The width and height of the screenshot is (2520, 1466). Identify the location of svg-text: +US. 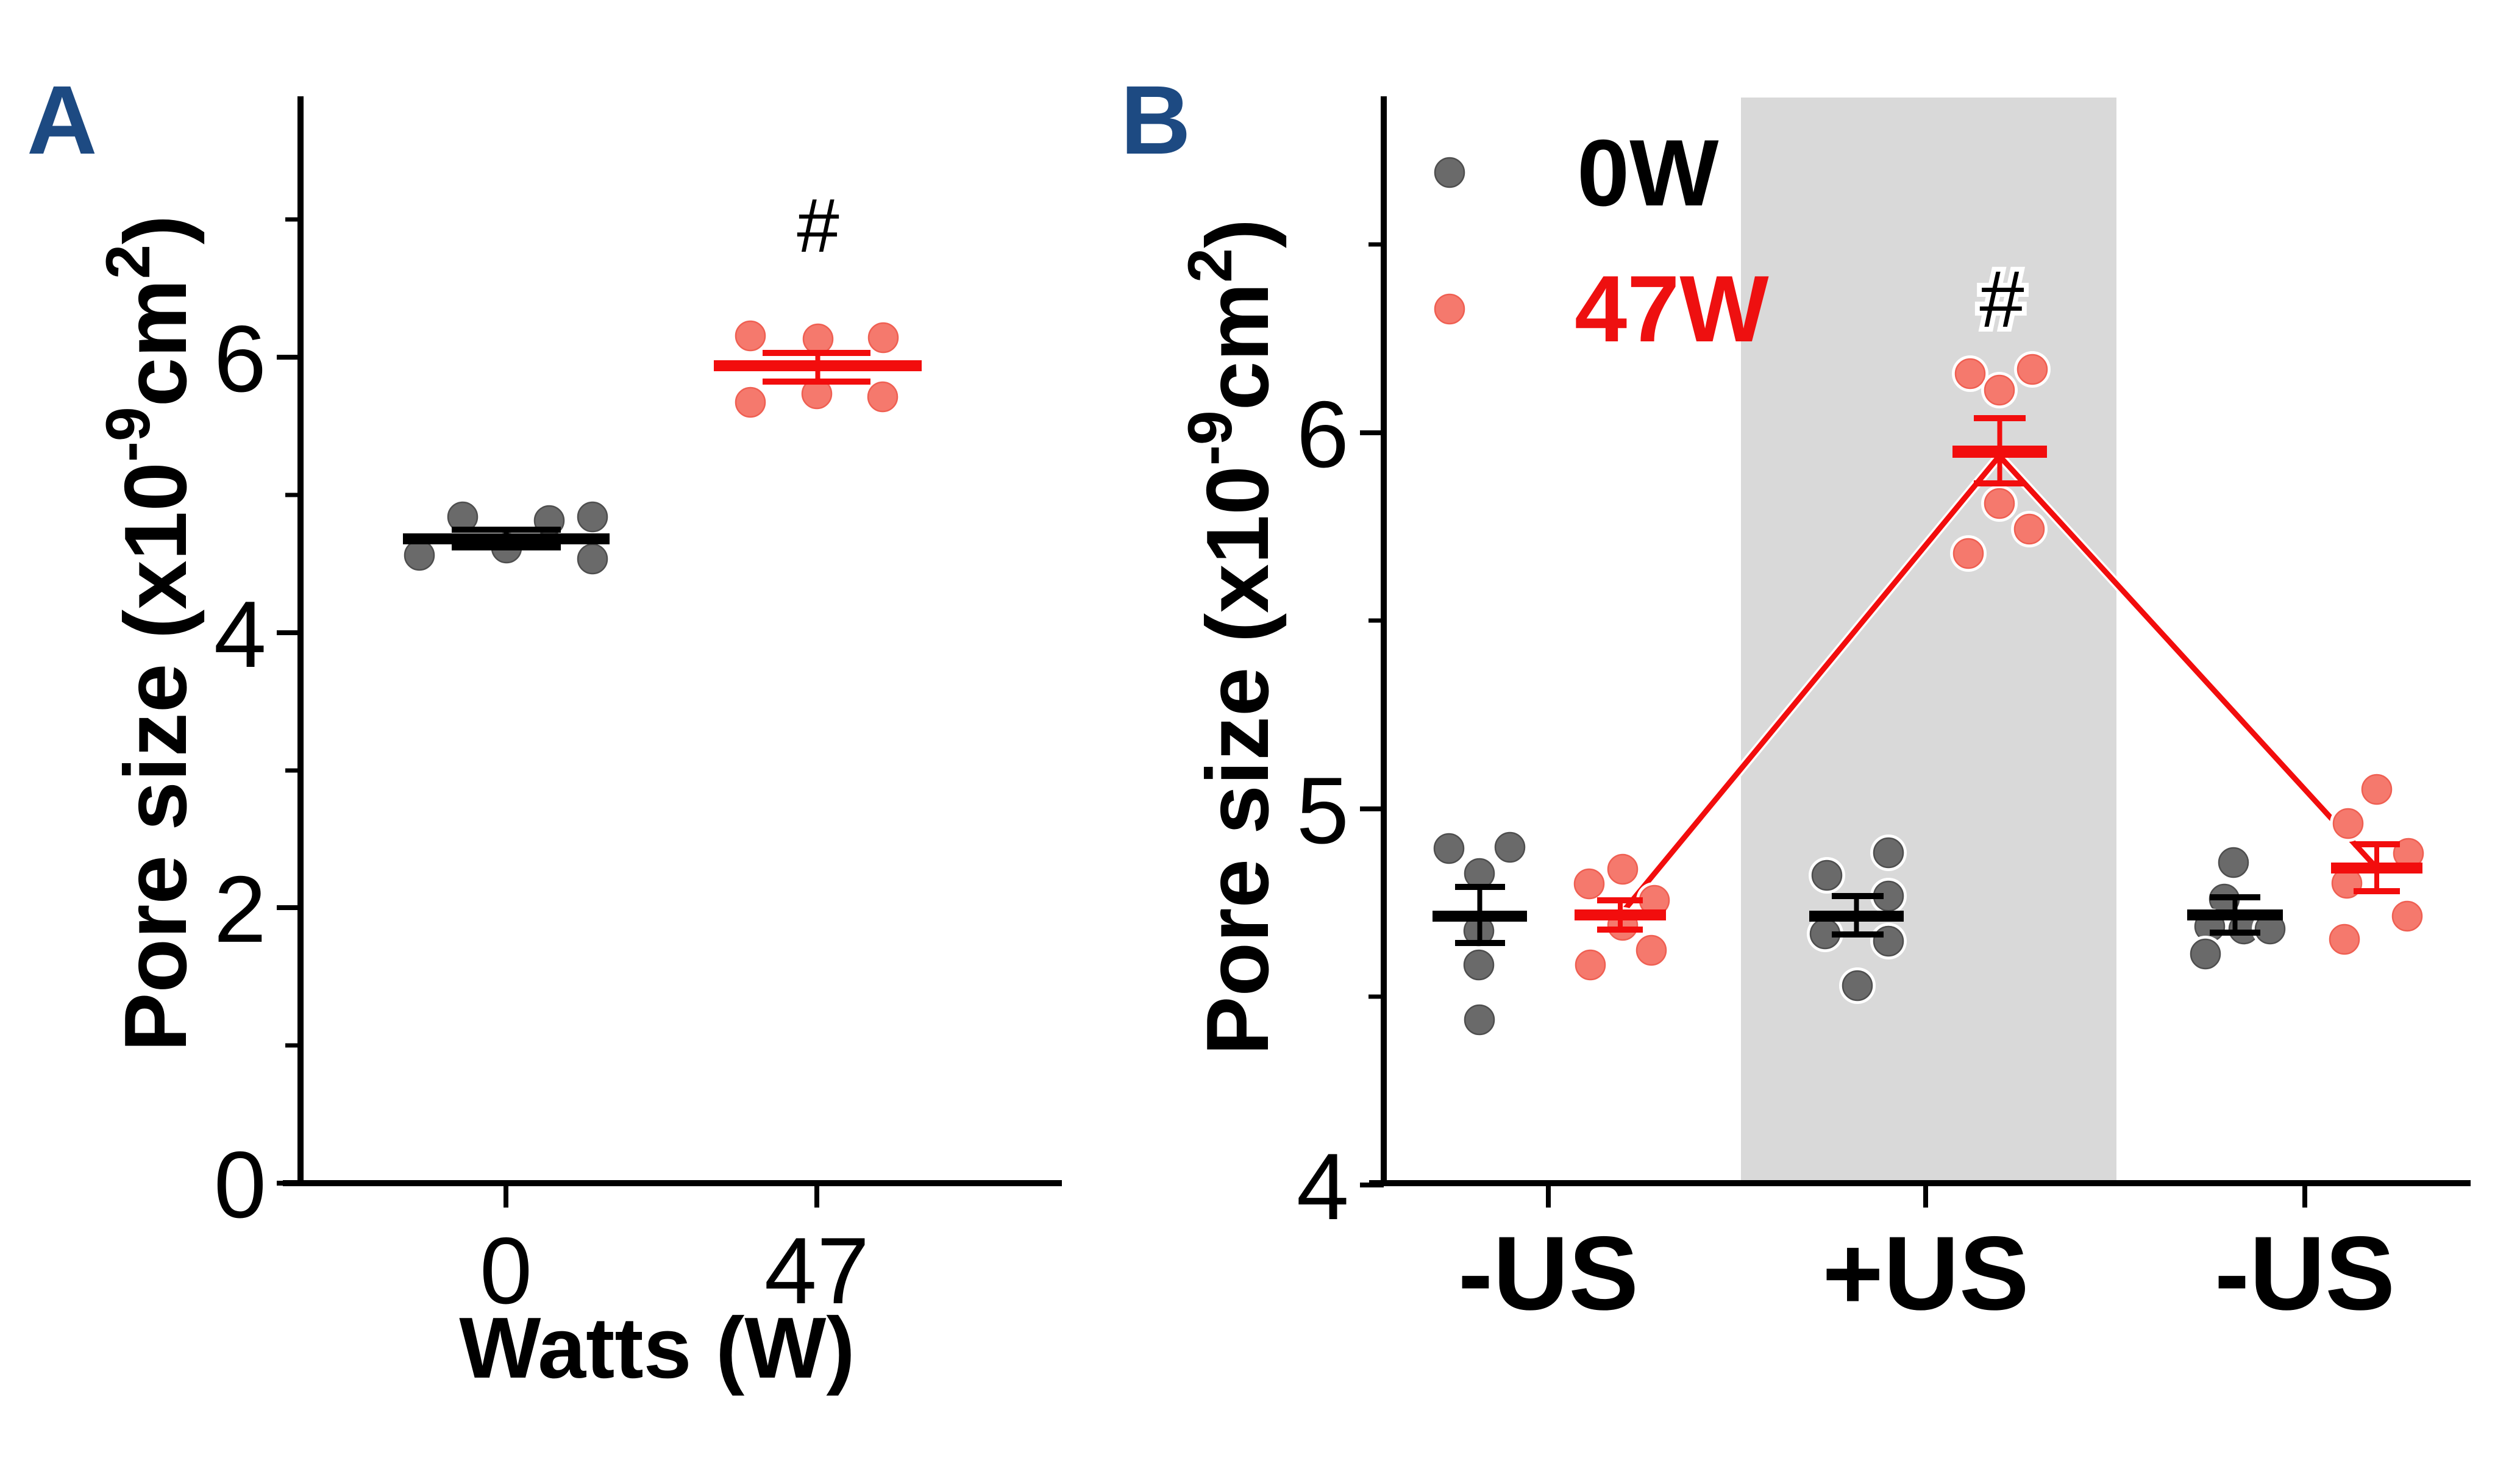
(1925, 1273).